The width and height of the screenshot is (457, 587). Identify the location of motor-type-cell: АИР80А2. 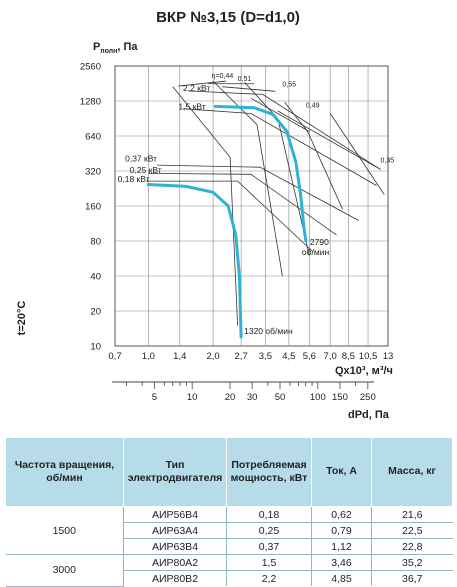
(175, 562).